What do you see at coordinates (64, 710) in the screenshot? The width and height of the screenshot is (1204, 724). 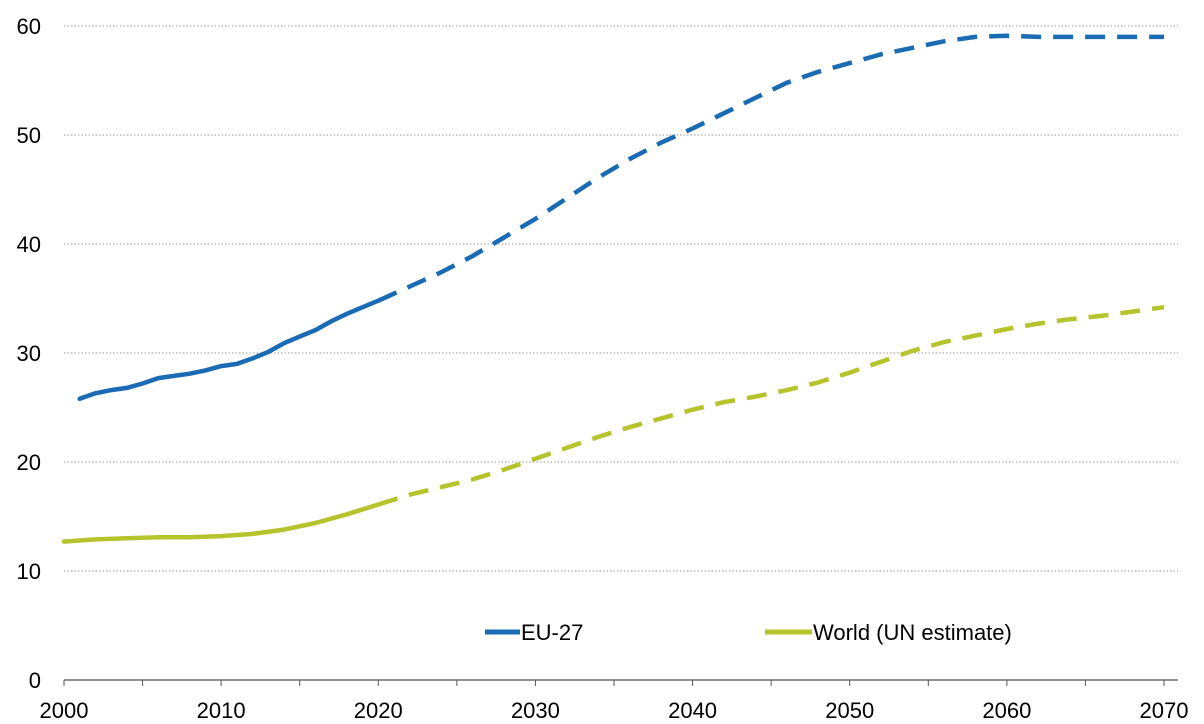 I see `x-tick-label: 2000` at bounding box center [64, 710].